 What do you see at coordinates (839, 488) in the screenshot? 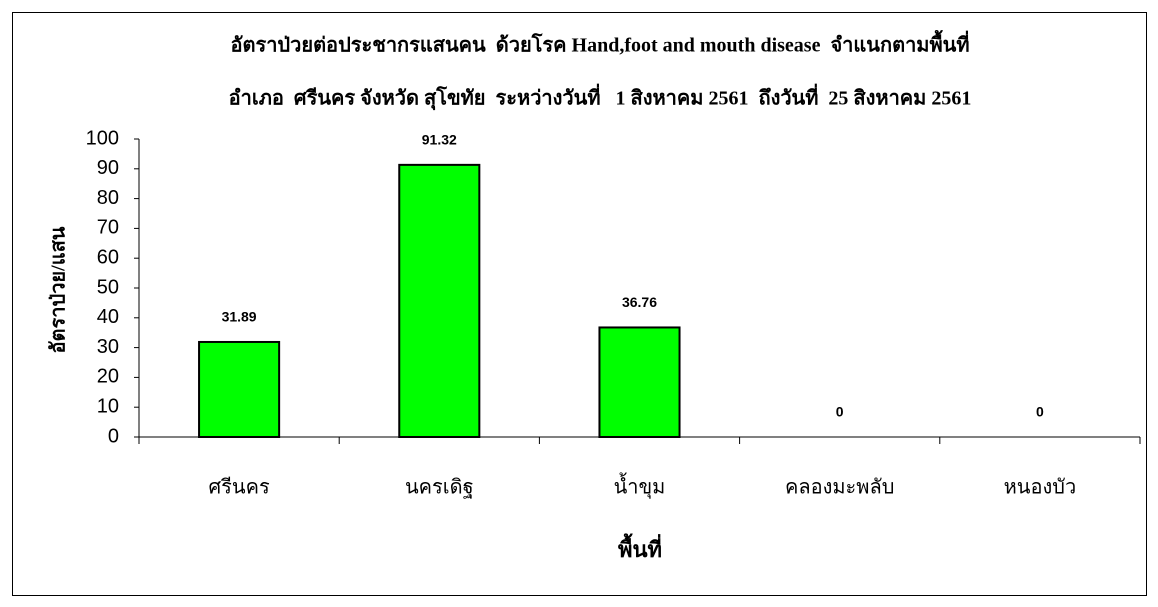
I see `x-tick-label: คลองมะพลับ` at bounding box center [839, 488].